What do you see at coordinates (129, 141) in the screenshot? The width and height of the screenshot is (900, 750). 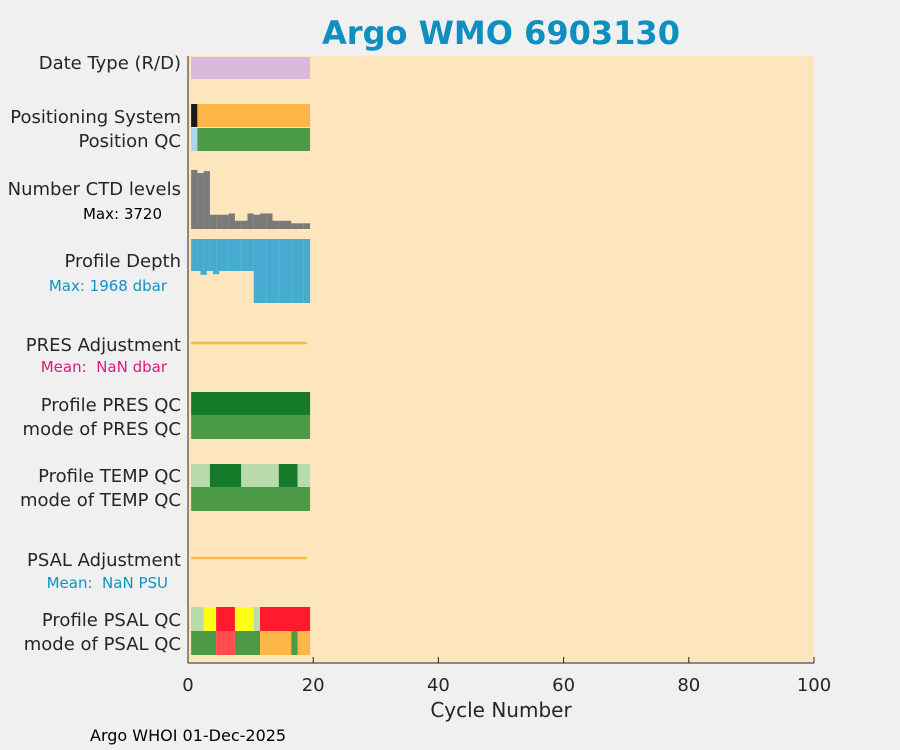 I see `label-position-qc: Position QC` at bounding box center [129, 141].